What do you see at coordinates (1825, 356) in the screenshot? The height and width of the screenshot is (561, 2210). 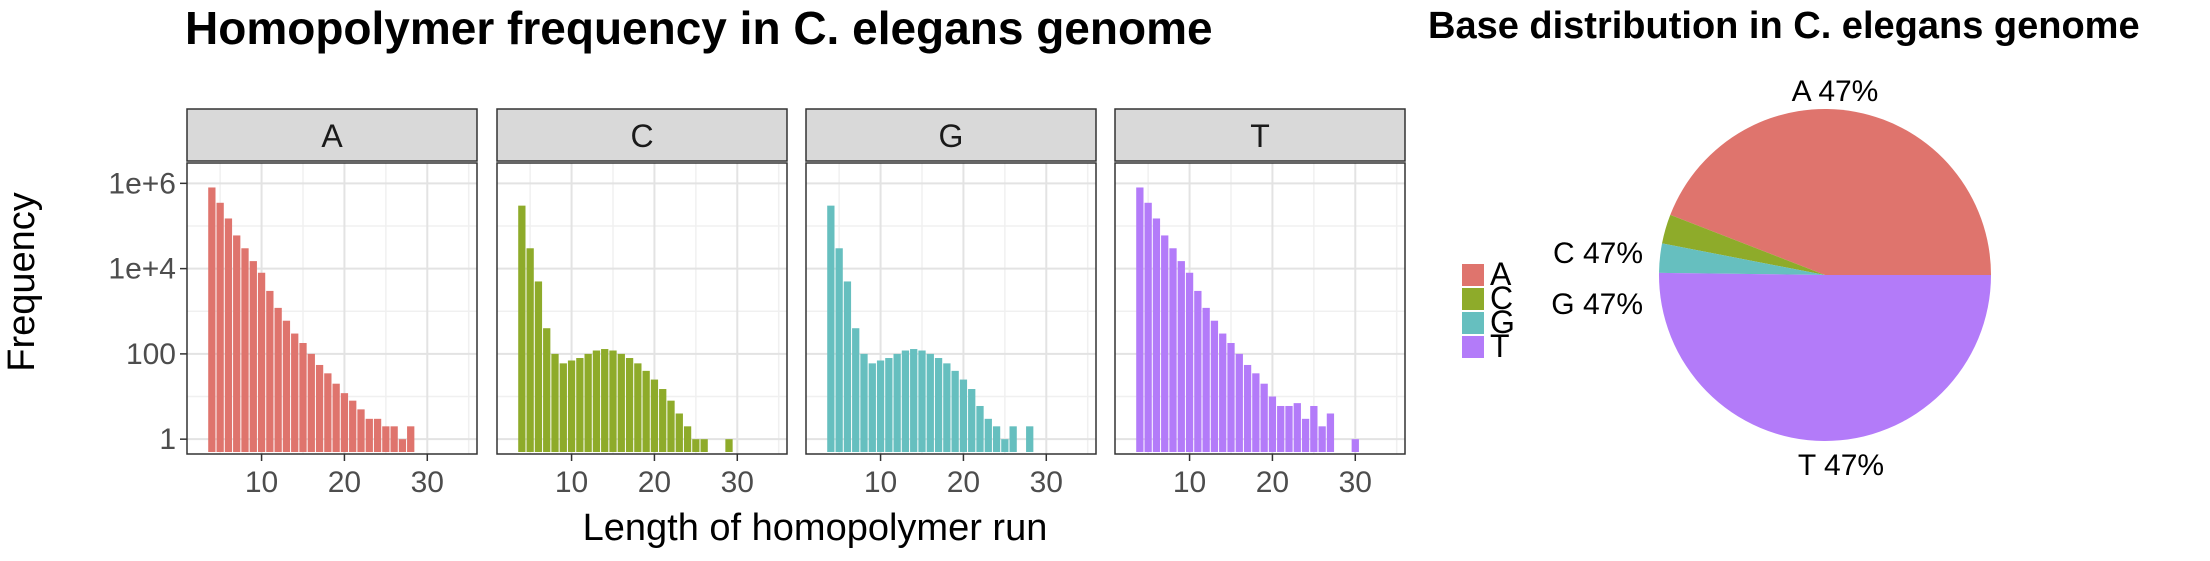 I see `pie-slice-T` at bounding box center [1825, 356].